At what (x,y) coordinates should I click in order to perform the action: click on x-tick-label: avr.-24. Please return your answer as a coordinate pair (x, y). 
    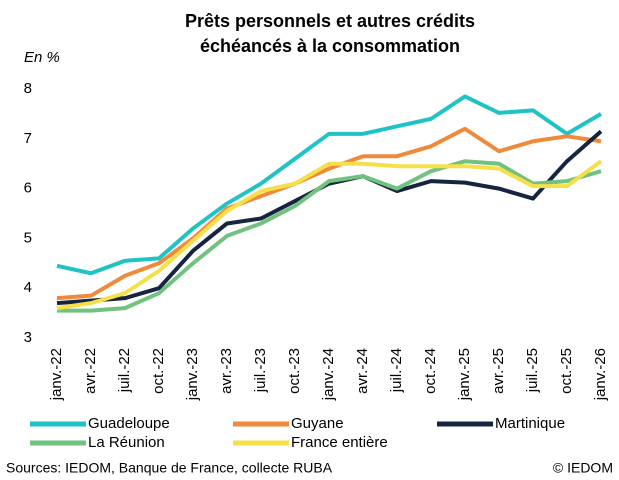
    Looking at the image, I should click on (362, 371).